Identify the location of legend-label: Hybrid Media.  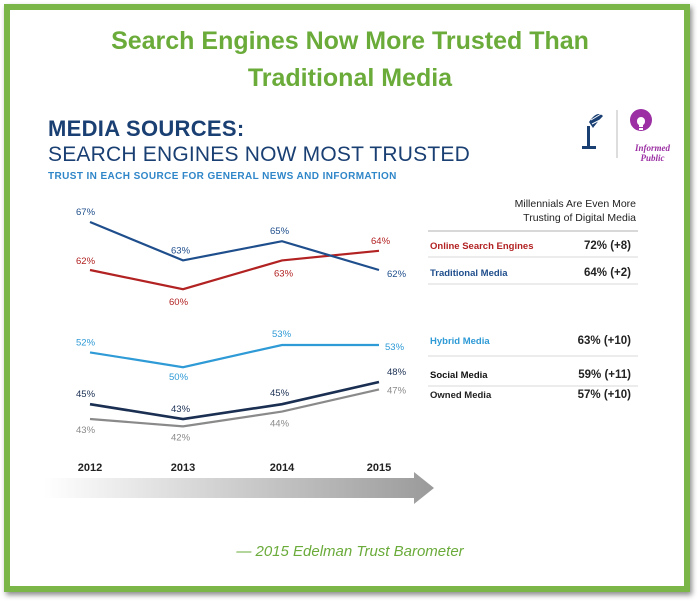
(460, 341).